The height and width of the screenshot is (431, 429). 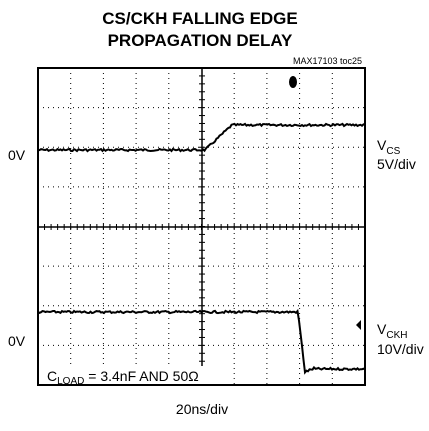 What do you see at coordinates (400, 349) in the screenshot?
I see `channel-scale: 10V/div` at bounding box center [400, 349].